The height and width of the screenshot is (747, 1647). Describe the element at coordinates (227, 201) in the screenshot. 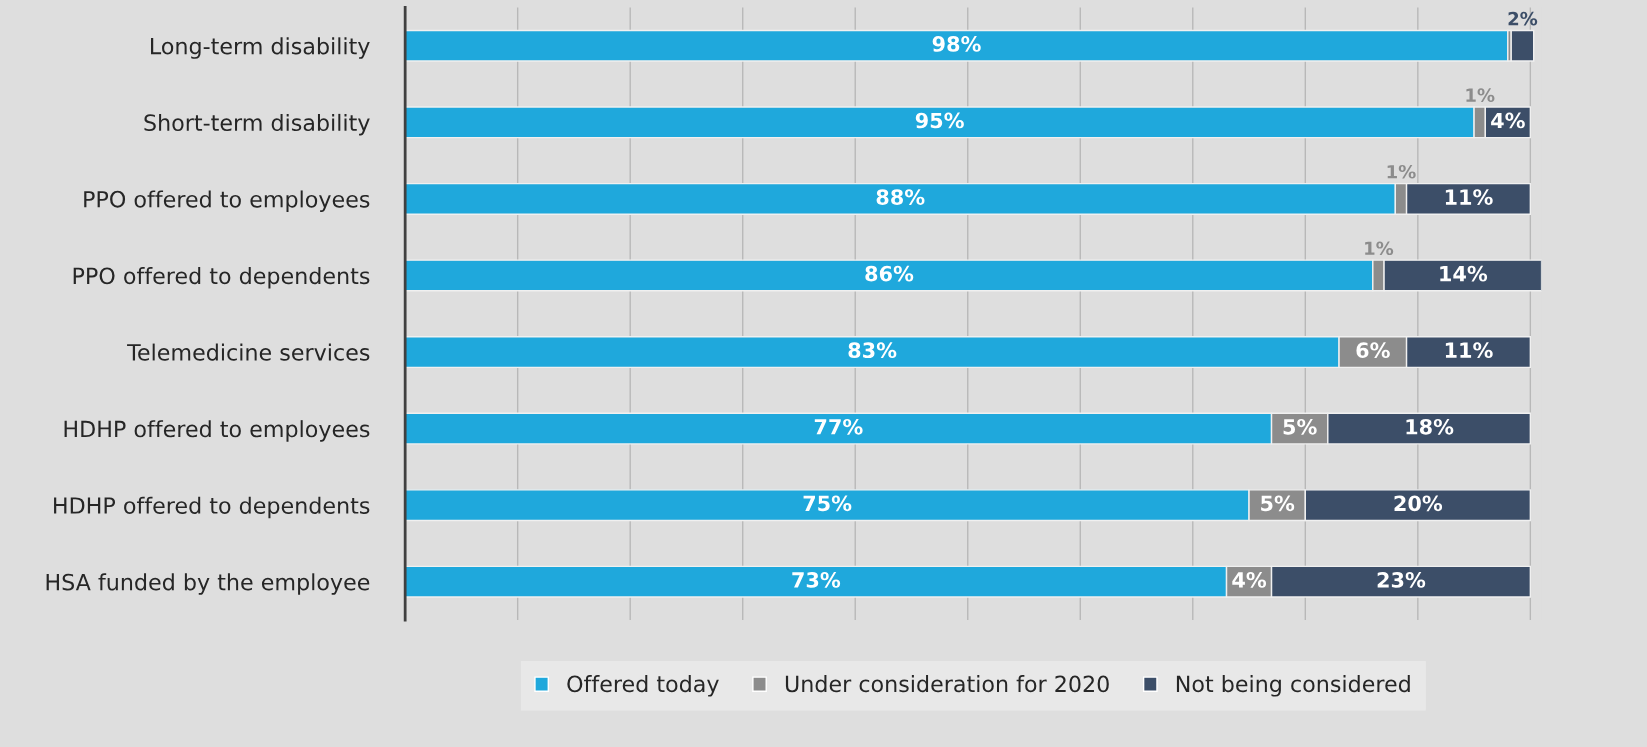

I see `y-tick-label: PPO offered to employees` at that location.